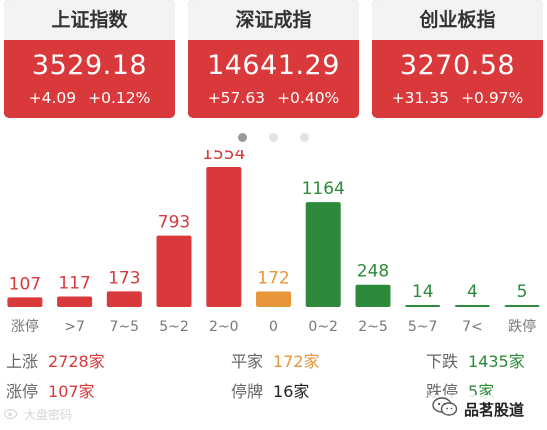 The height and width of the screenshot is (430, 547). What do you see at coordinates (119, 98) in the screenshot?
I see `index-pct: +0.12%` at bounding box center [119, 98].